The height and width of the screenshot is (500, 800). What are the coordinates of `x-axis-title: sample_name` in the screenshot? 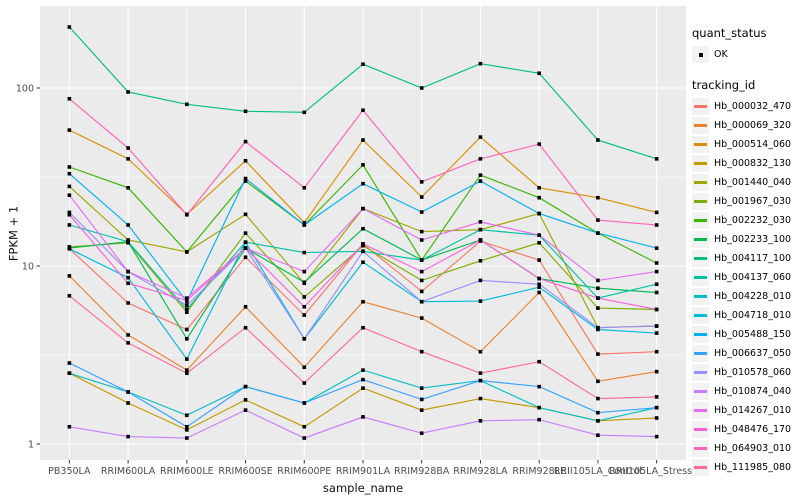 It's located at (363, 488).